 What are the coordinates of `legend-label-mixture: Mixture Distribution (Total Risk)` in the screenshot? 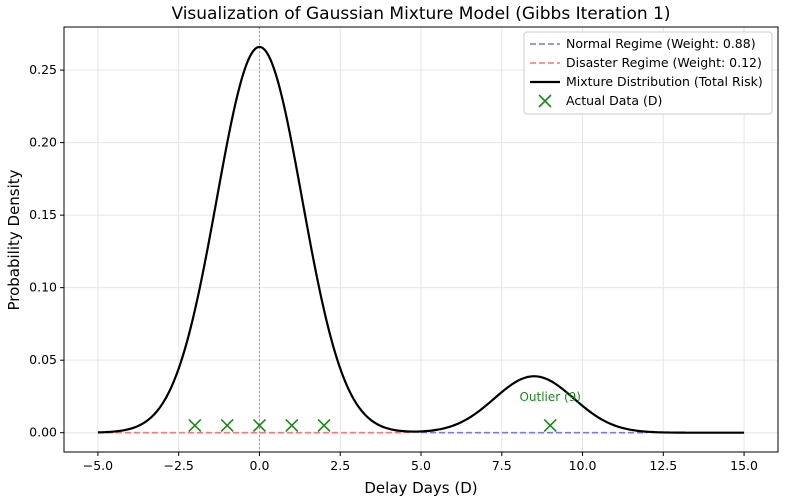 It's located at (664, 81).